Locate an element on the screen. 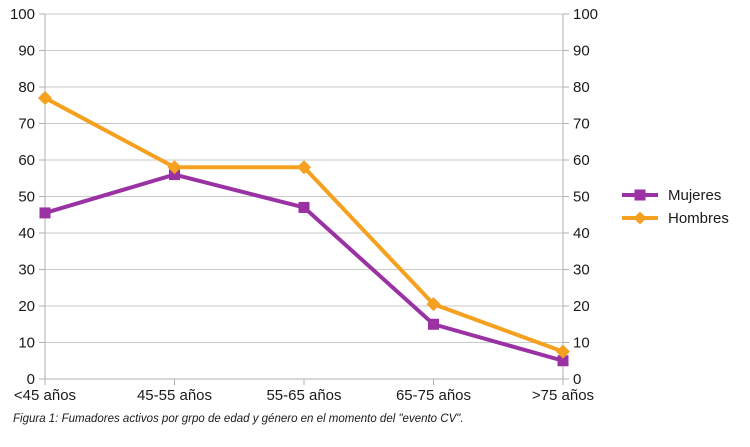 This screenshot has width=750, height=447. y-tick-label-right: 20 is located at coordinates (581, 306).